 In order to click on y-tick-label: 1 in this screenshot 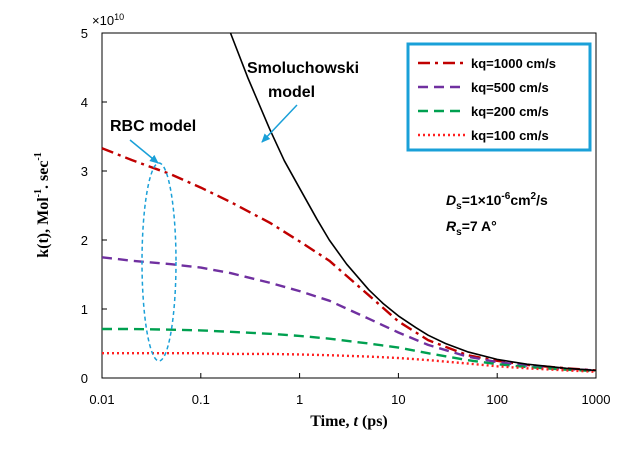, I will do `click(84, 309)`.